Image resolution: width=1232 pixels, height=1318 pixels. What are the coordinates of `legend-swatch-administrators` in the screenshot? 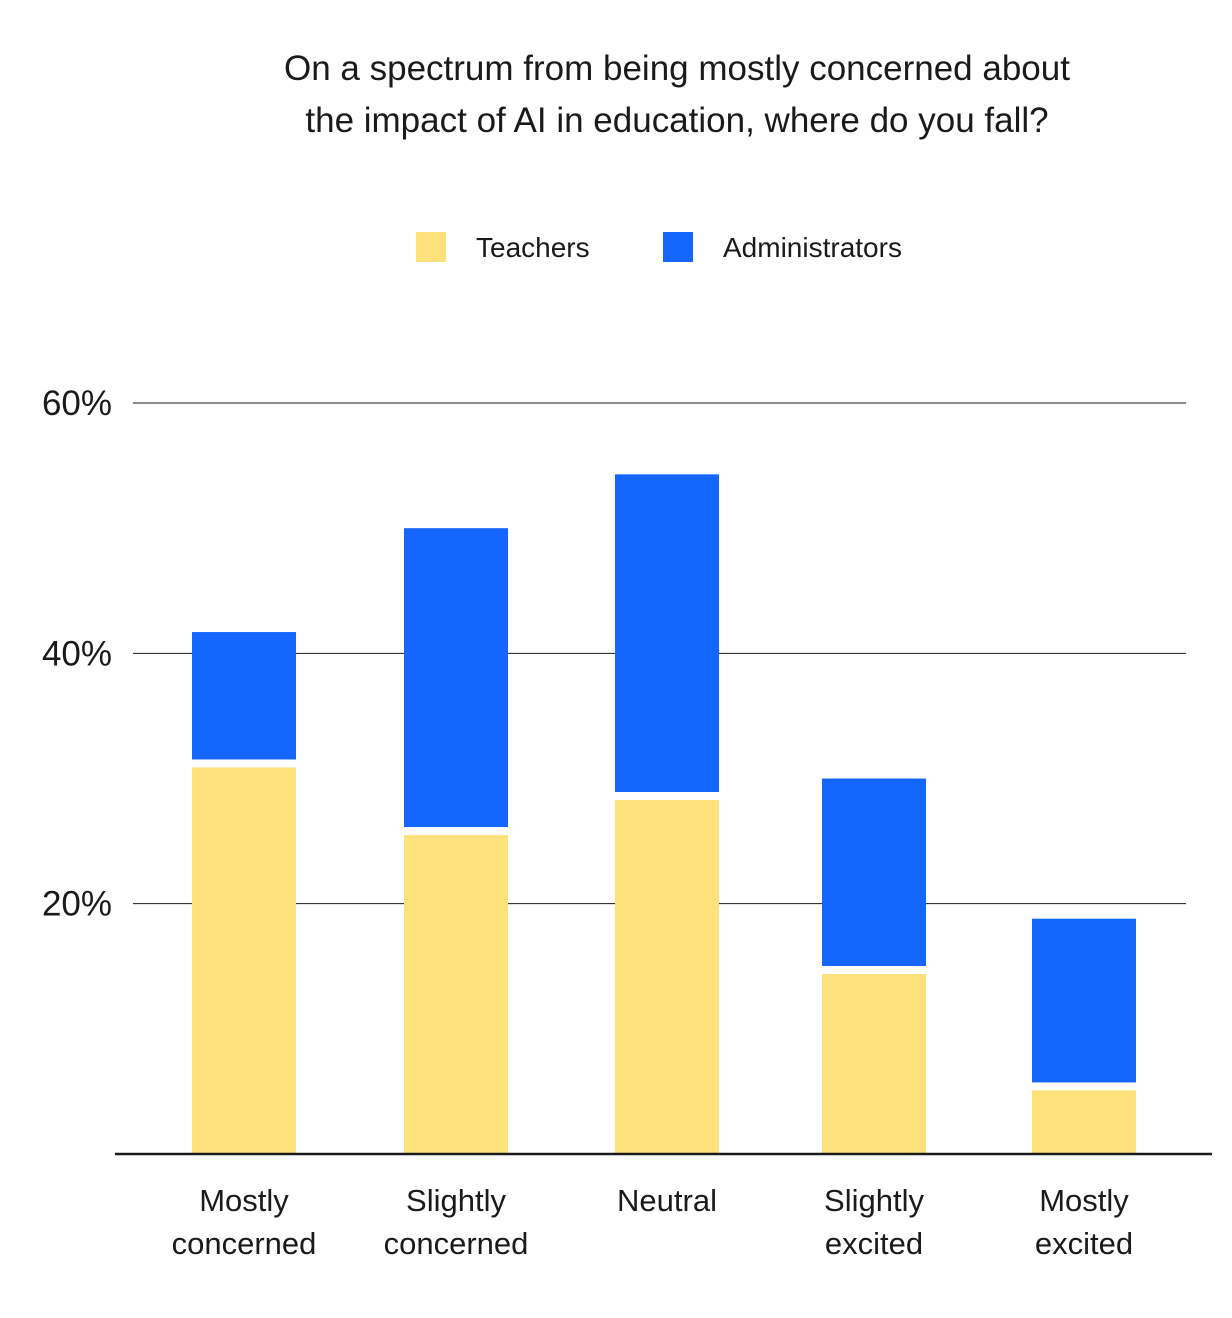 It's located at (678, 247).